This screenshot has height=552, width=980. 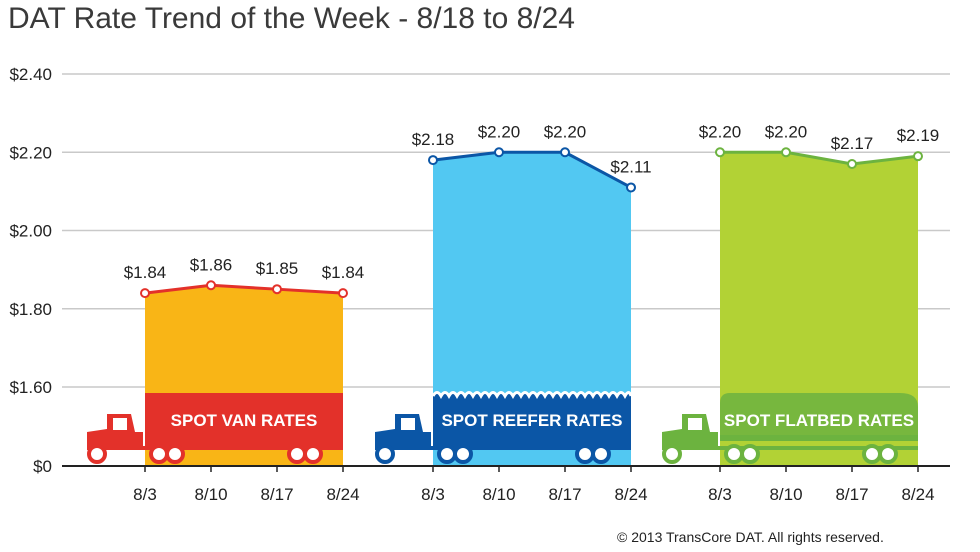 I want to click on trailer-label: SPOT REEFER RATES, so click(x=531, y=420).